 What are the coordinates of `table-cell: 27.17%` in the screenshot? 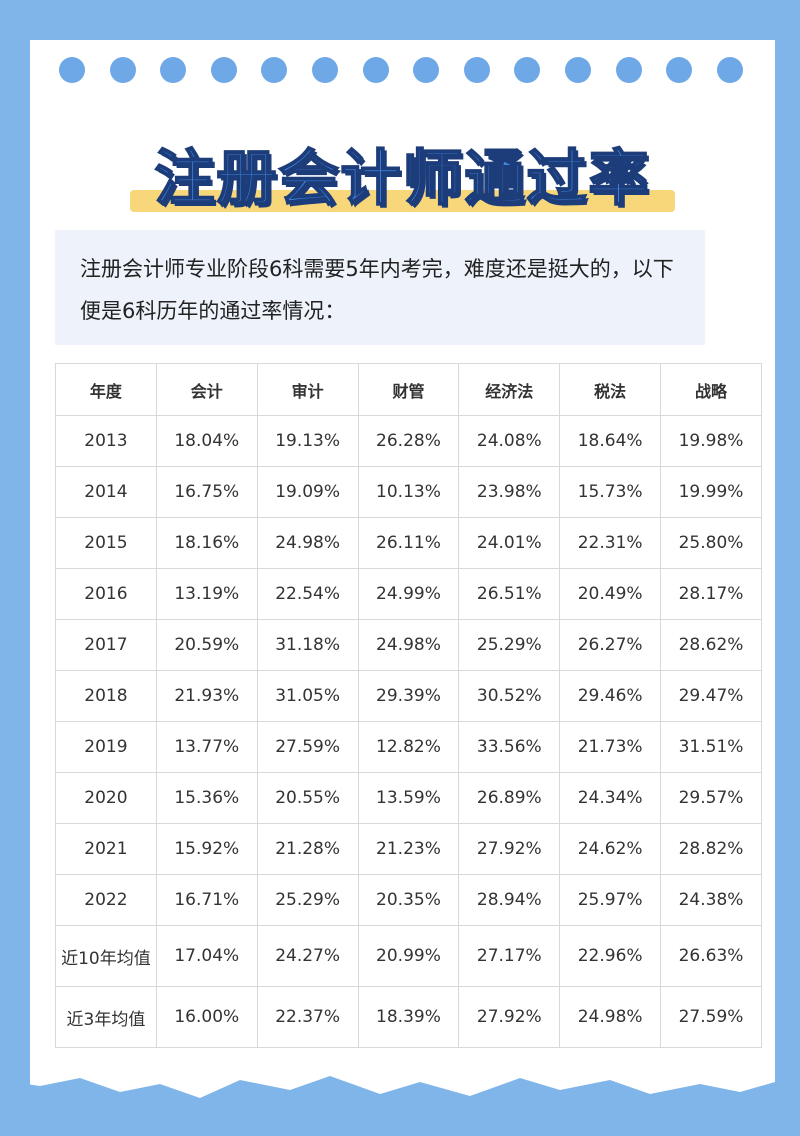 It's located at (509, 956).